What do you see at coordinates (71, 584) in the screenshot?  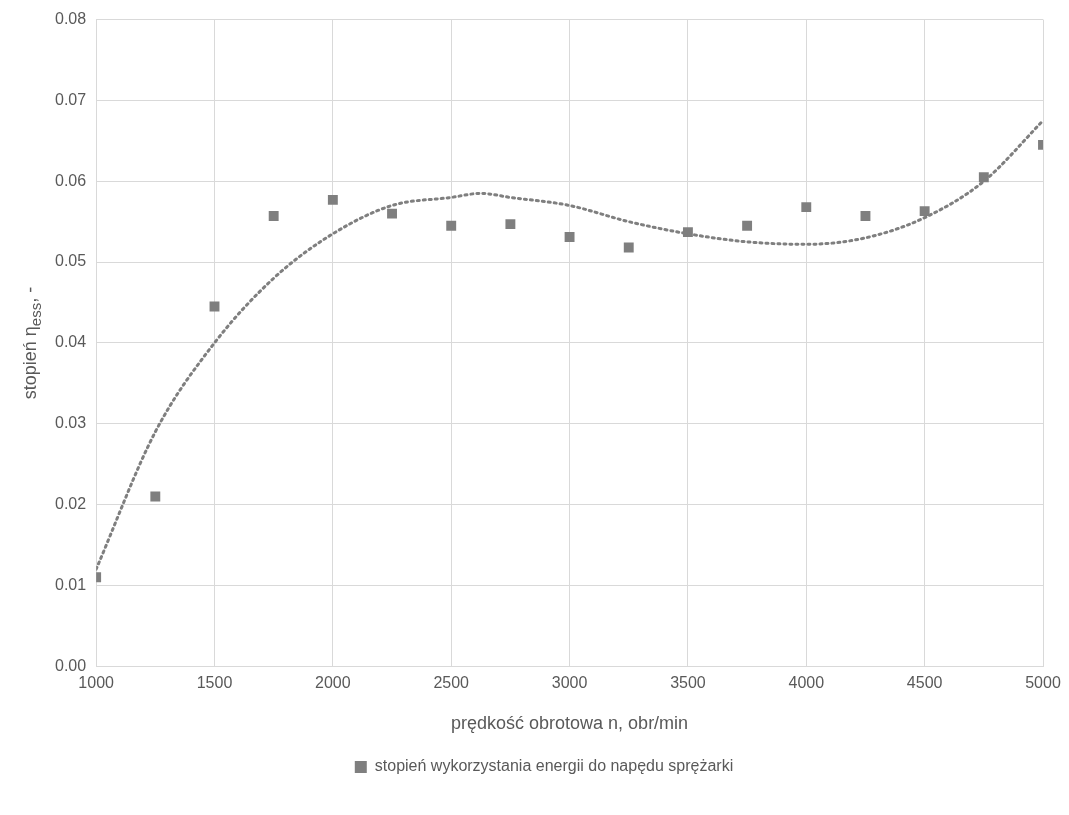 I see `y-tick-label: 0.01` at bounding box center [71, 584].